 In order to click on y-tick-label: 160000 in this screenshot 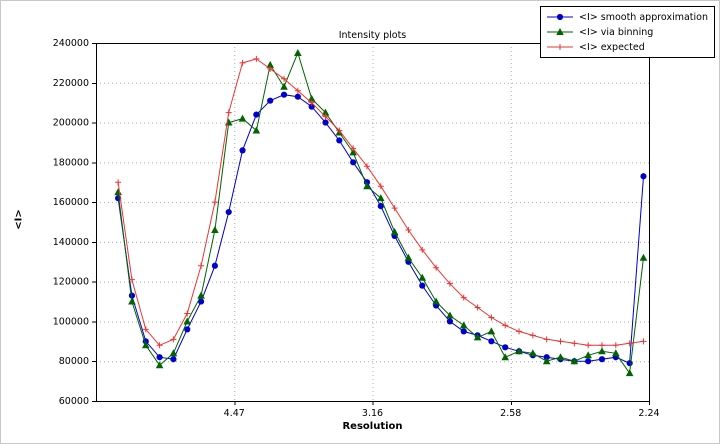, I will do `click(71, 202)`.